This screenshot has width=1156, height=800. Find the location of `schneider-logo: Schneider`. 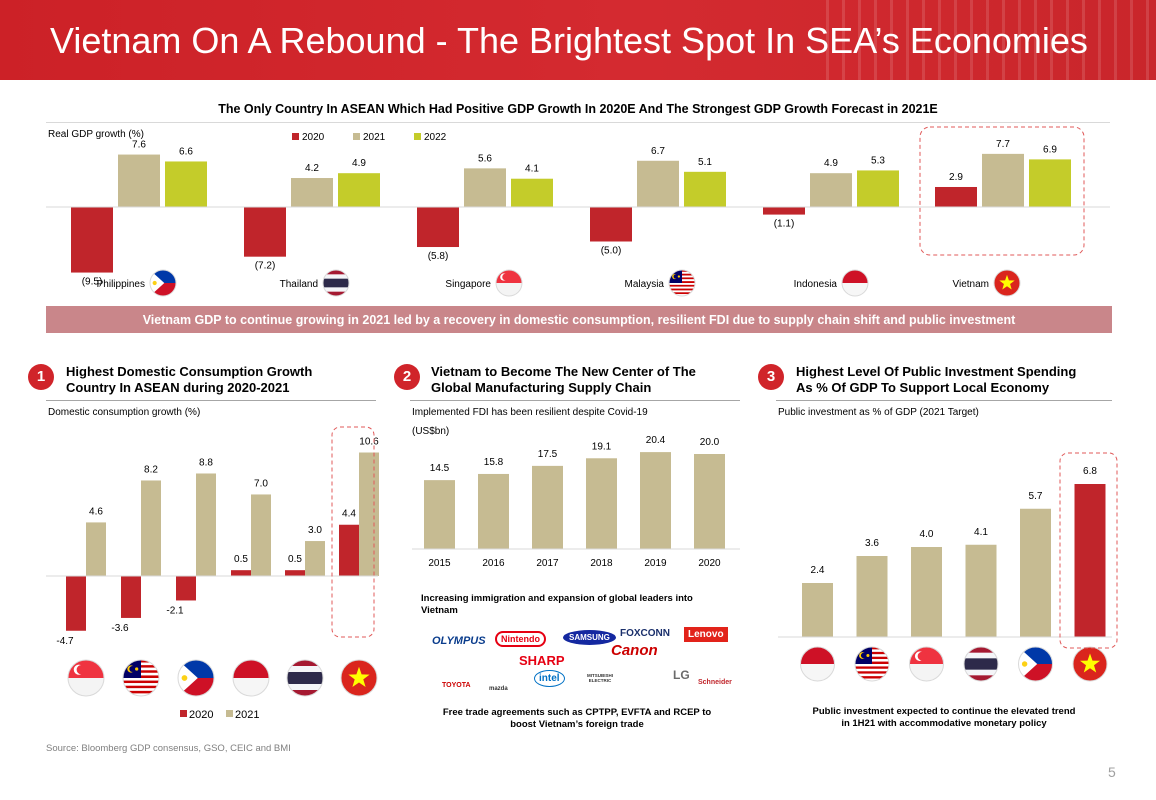

schneider-logo: Schneider is located at coordinates (715, 682).